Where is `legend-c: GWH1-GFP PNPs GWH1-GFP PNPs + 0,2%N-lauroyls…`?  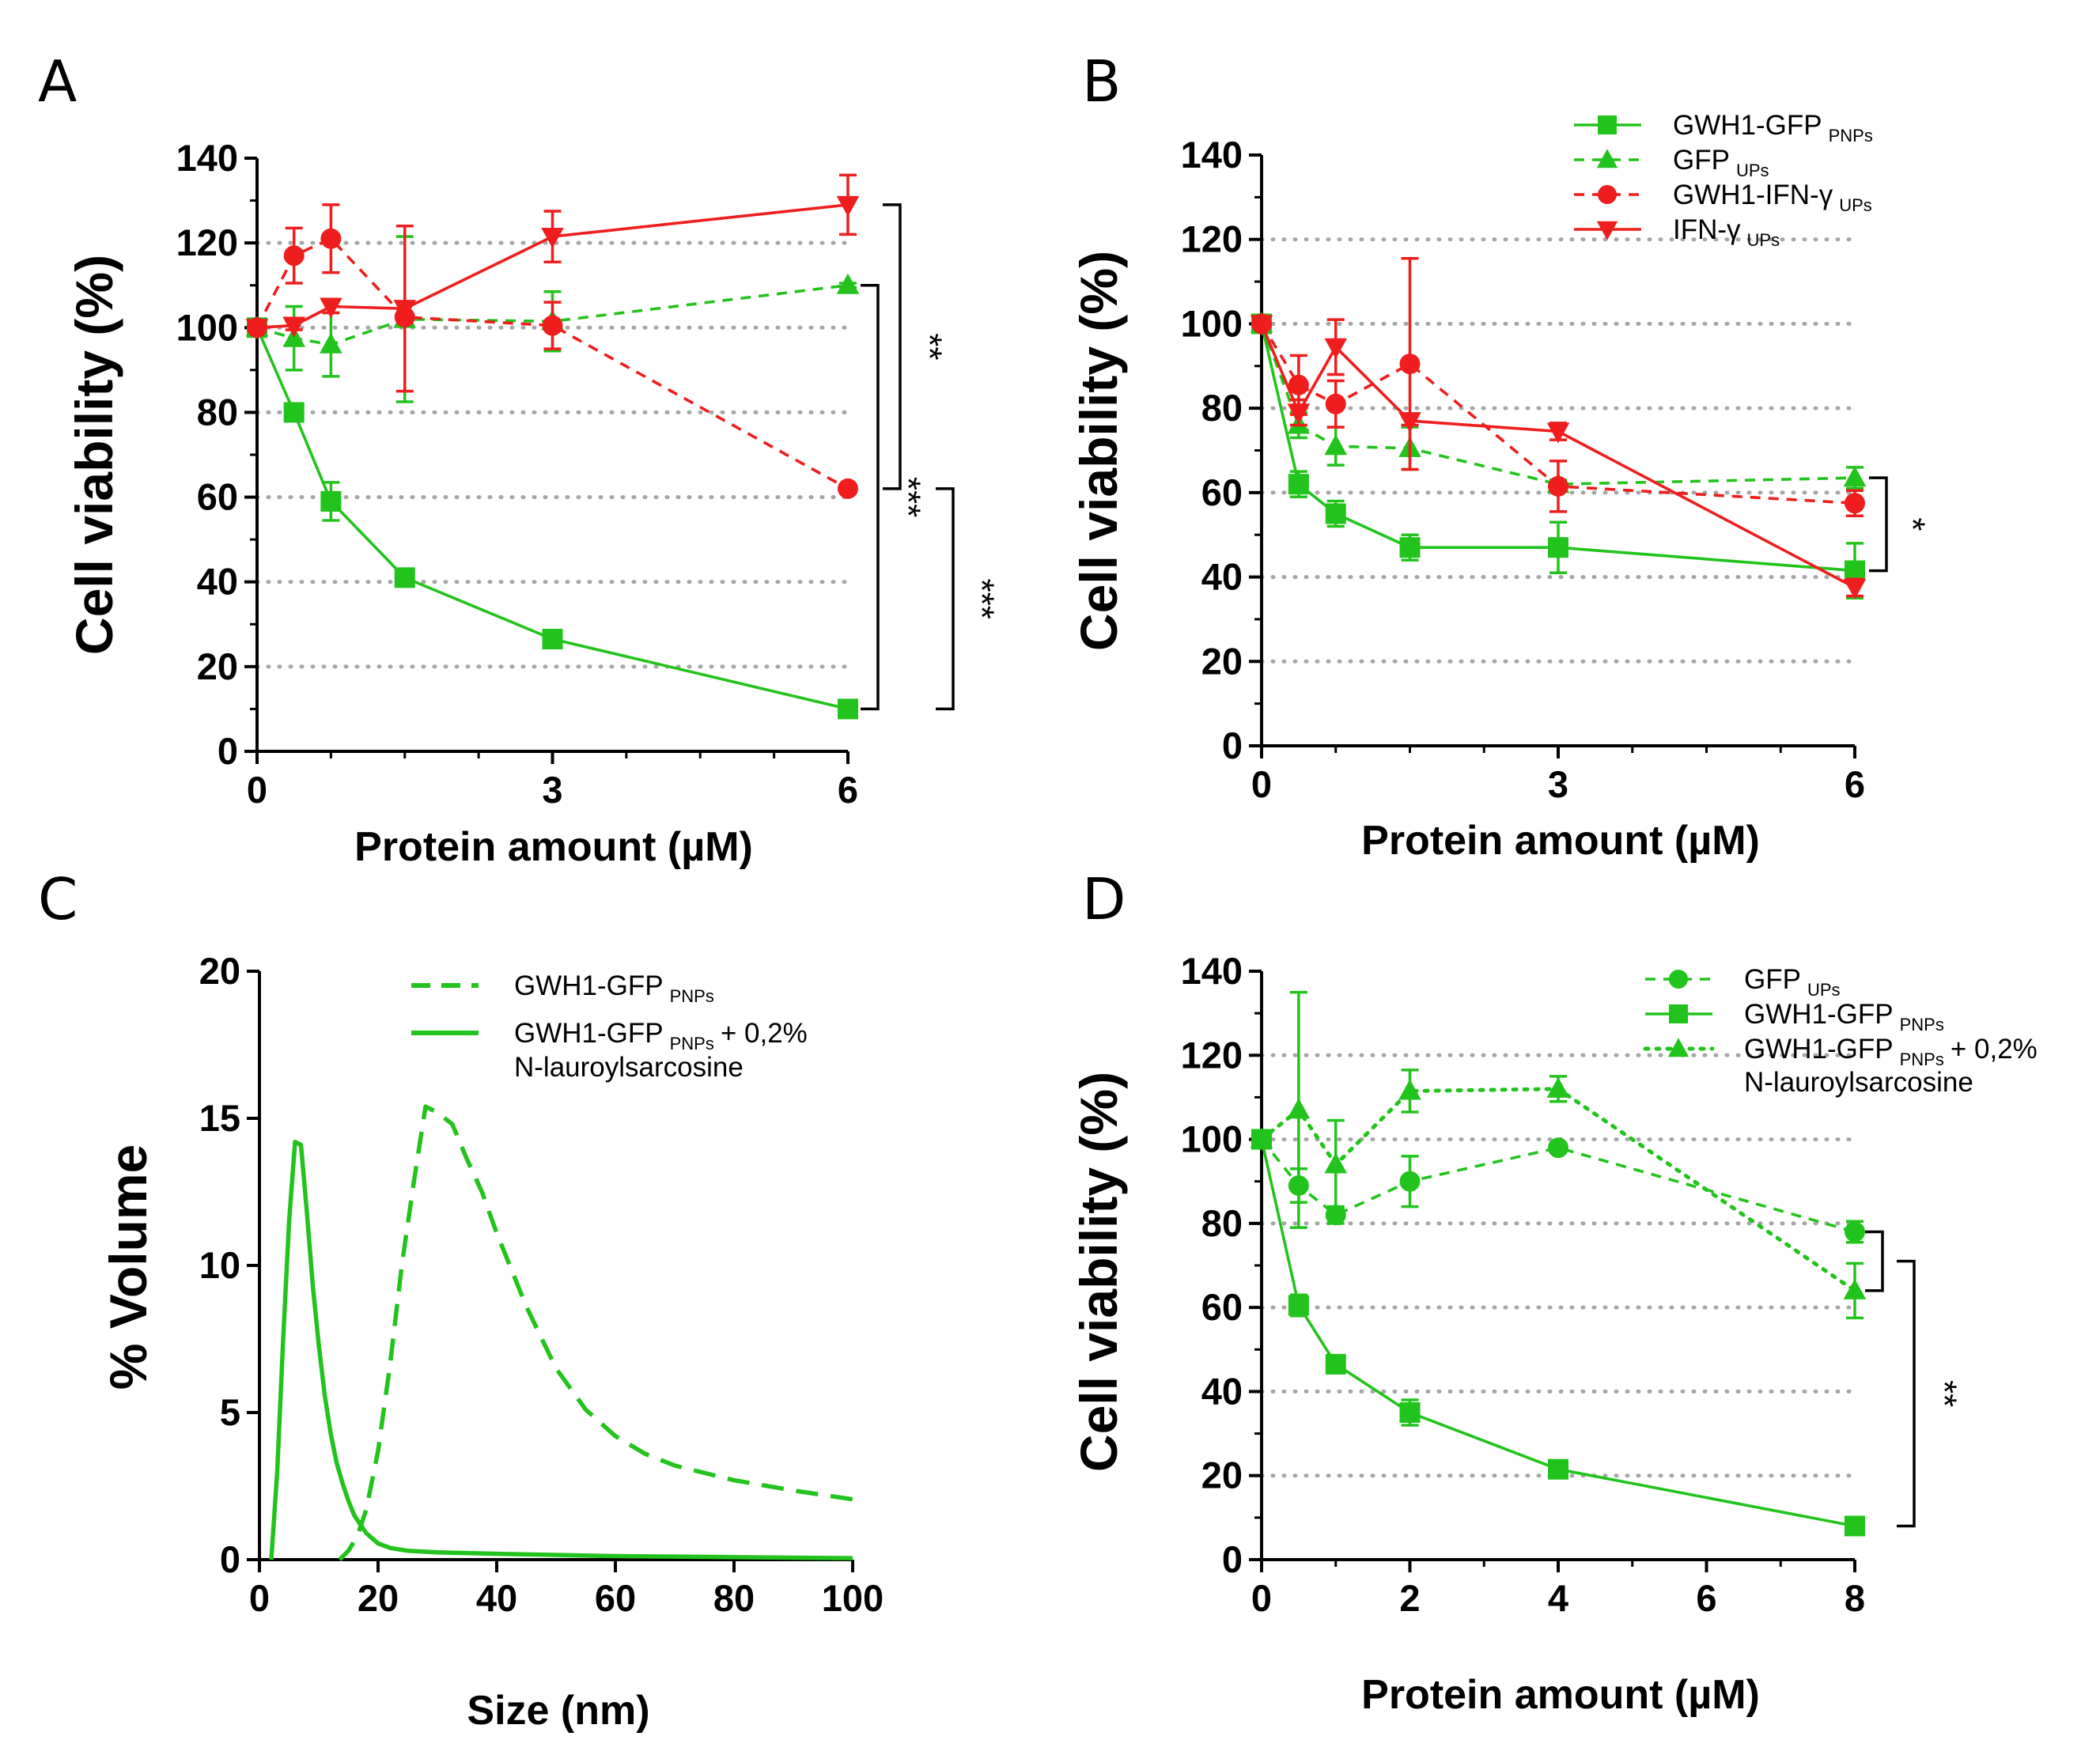 legend-c: GWH1-GFP PNPs GWH1-GFP PNPs + 0,2%N-lauroyls… is located at coordinates (609, 1026).